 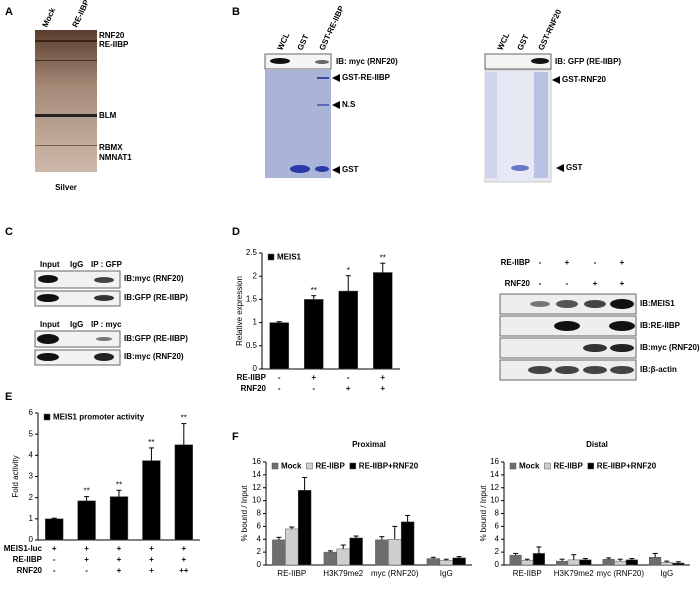 What do you see at coordinates (494, 487) in the screenshot?
I see `y-tick-label: 12` at bounding box center [494, 487].